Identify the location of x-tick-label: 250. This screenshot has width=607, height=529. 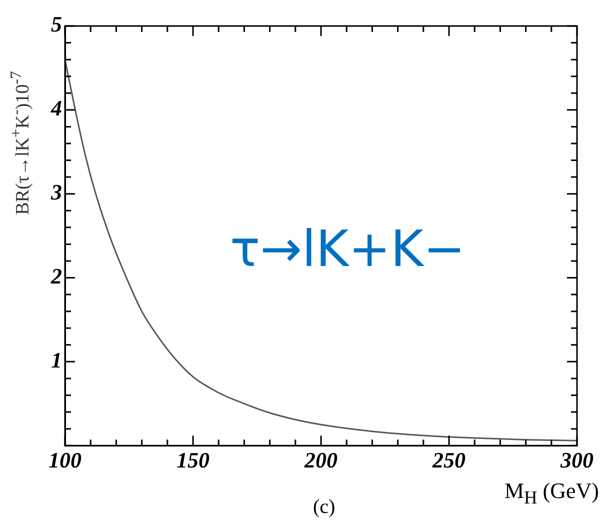
(449, 459).